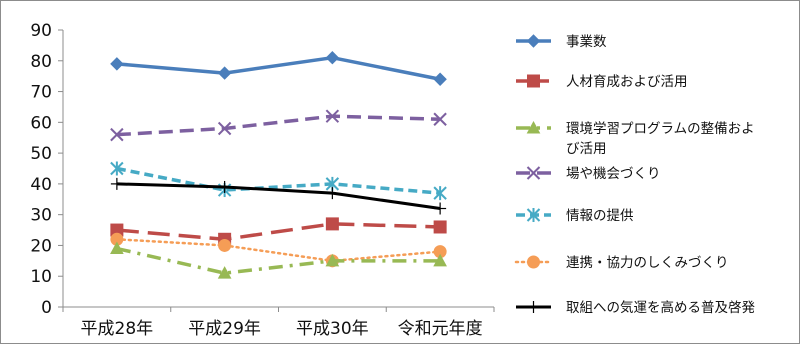 The height and width of the screenshot is (344, 800). I want to click on legend-label: 環境学習プログラムの整備および活用, so click(660, 139).